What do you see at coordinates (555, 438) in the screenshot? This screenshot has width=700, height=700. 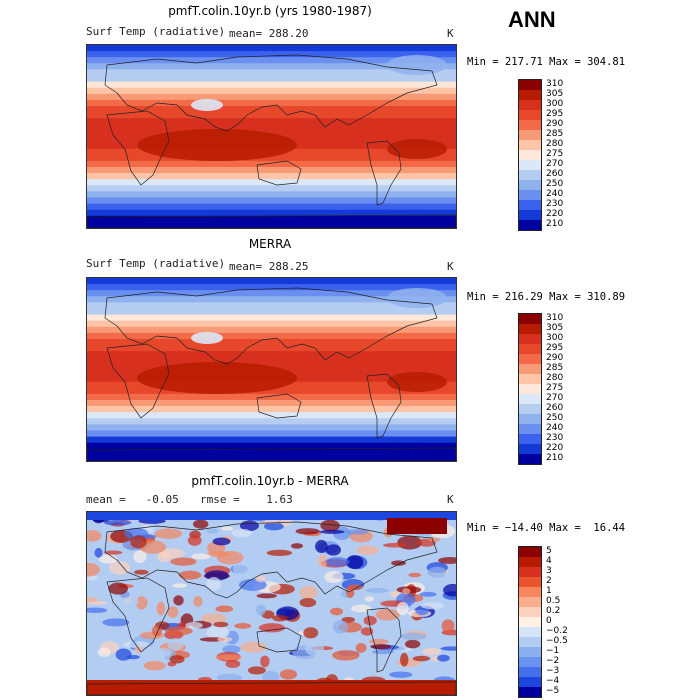 I see `colorbar-tick-label: 230` at bounding box center [555, 438].